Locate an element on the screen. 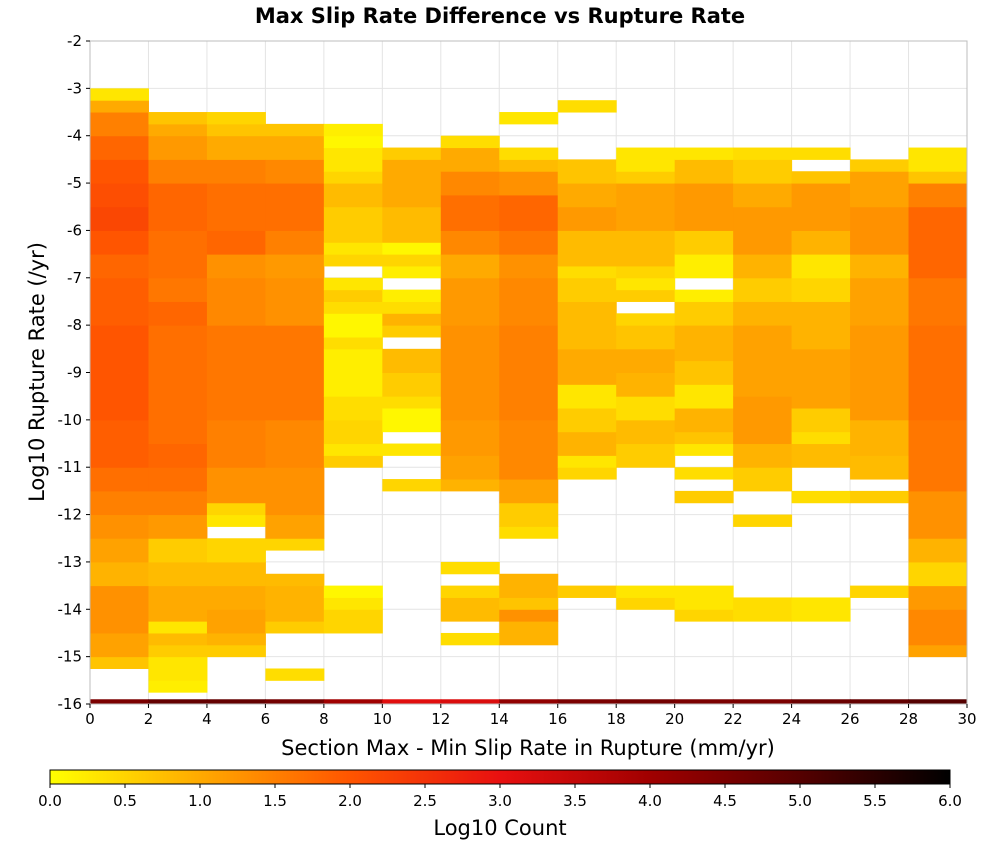 The width and height of the screenshot is (1000, 850). bottom-row-cells is located at coordinates (529, 701).